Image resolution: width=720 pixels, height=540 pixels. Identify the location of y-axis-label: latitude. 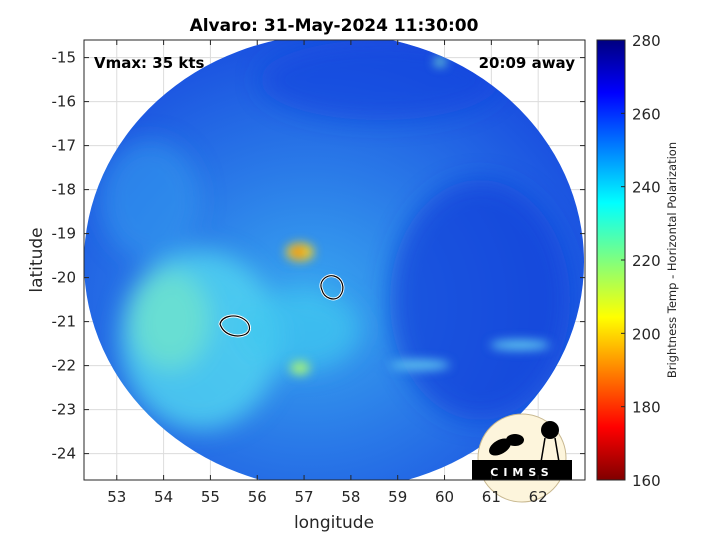
(37, 259).